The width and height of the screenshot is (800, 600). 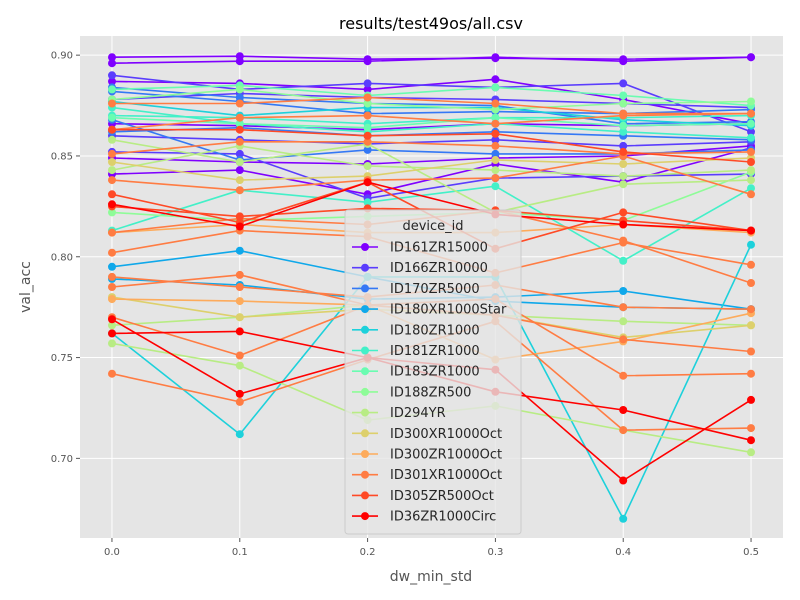 I want to click on legend-label: ID183ZR1000, so click(x=435, y=372).